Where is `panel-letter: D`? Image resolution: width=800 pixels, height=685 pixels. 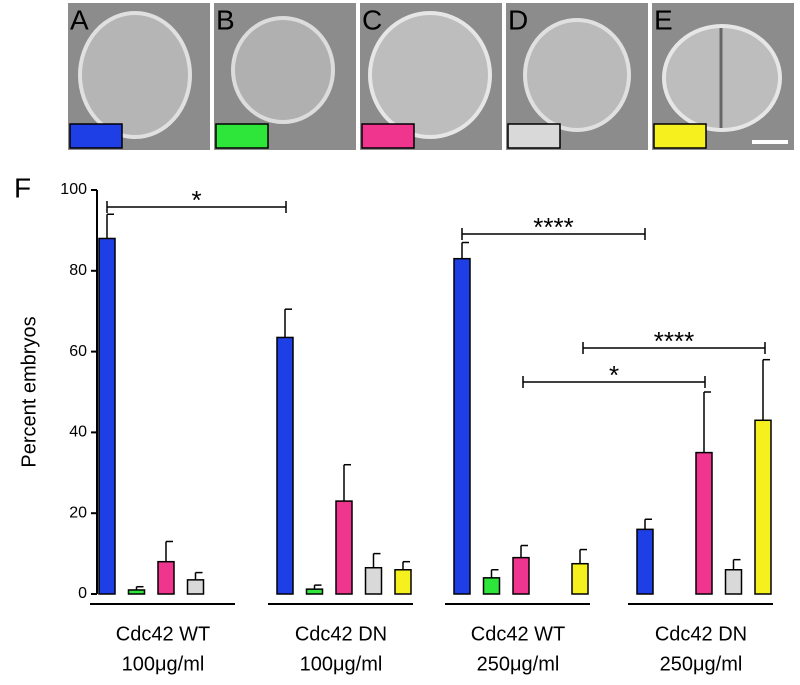
panel-letter: D is located at coordinates (518, 19).